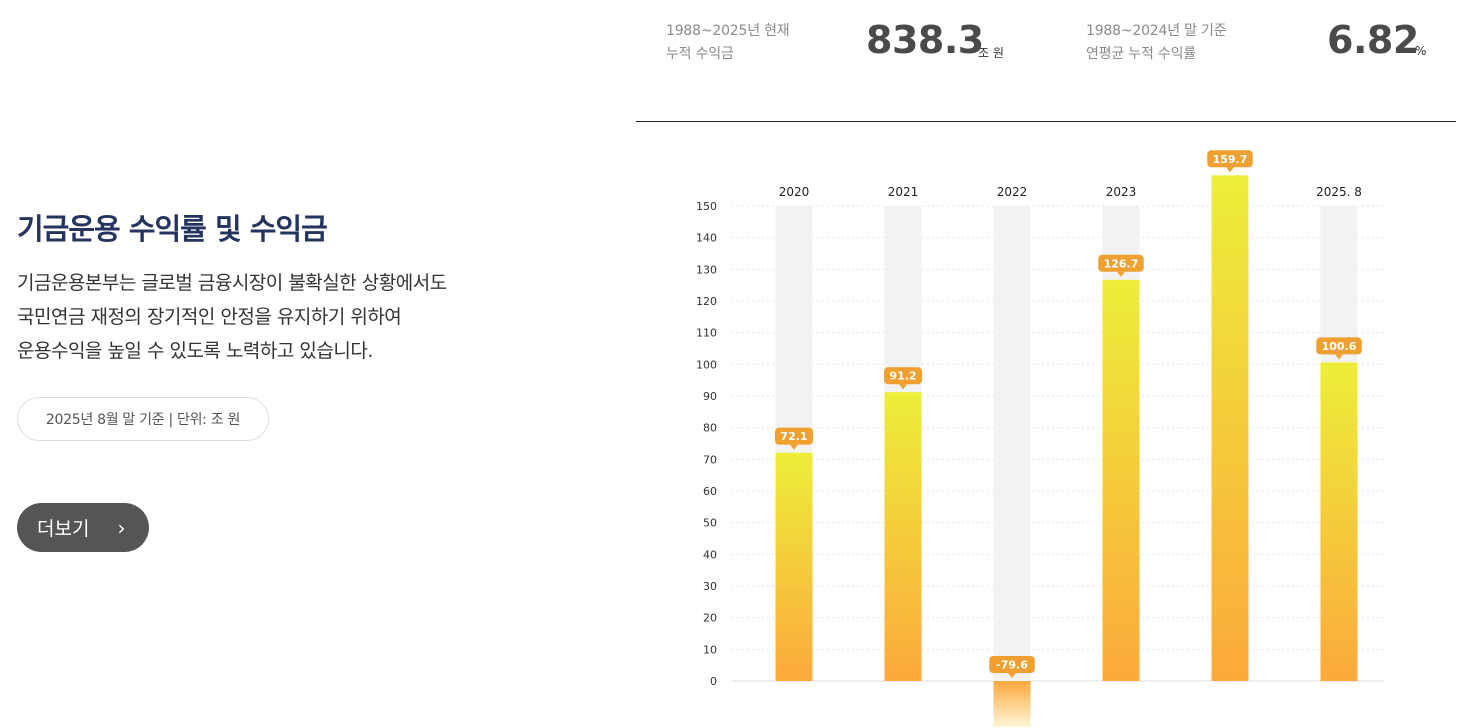 The image size is (1471, 728). I want to click on stat-label-line: 1988~2025년 현재, so click(728, 31).